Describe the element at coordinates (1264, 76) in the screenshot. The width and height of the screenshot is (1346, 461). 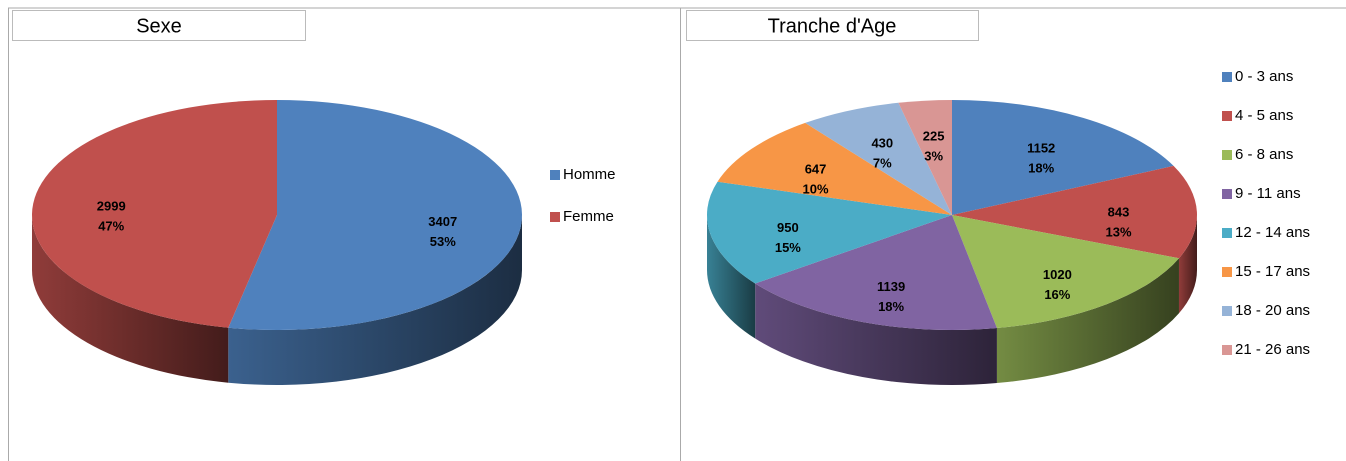
I see `legend-label: 0 - 3 ans` at that location.